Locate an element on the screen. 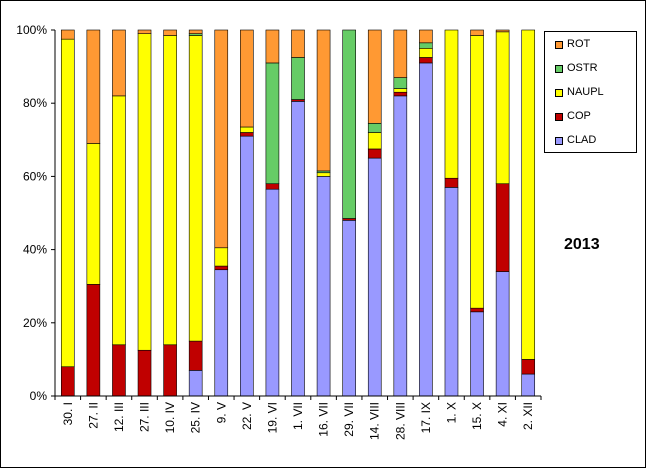  y-tick-label: 100% is located at coordinates (31, 30).